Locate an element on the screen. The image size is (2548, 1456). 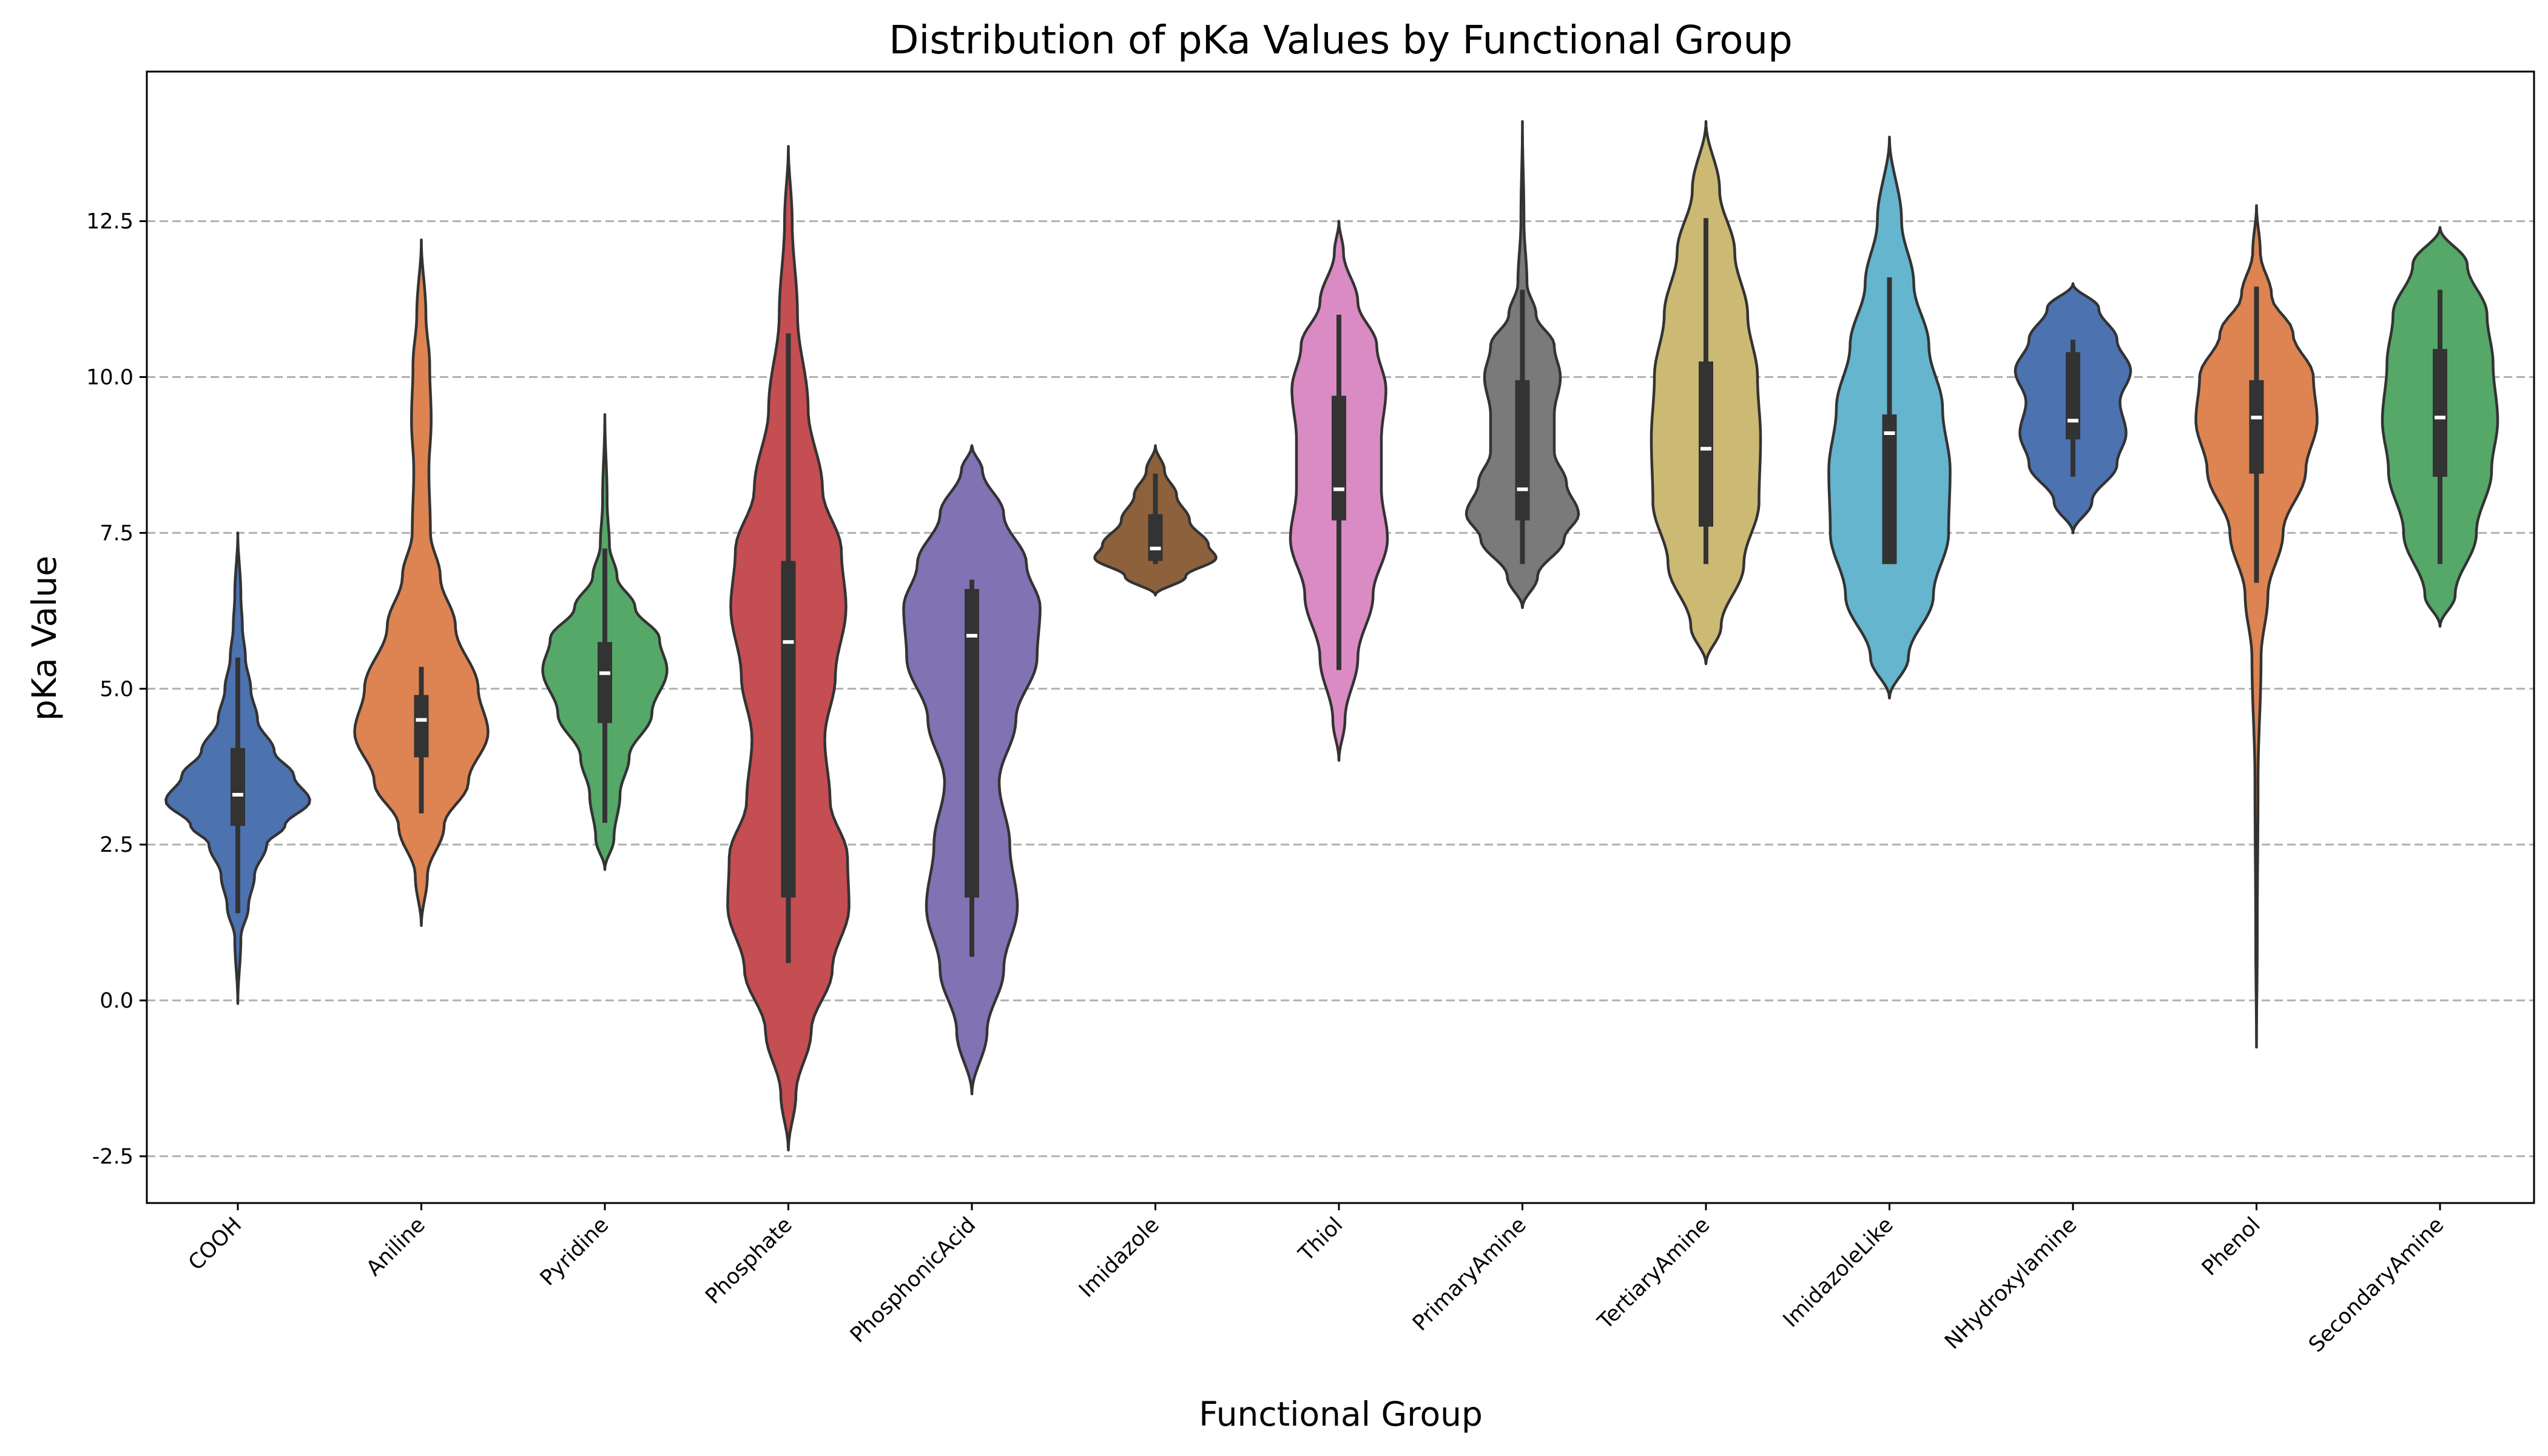
y-tick-label: 7.5 is located at coordinates (116, 533).